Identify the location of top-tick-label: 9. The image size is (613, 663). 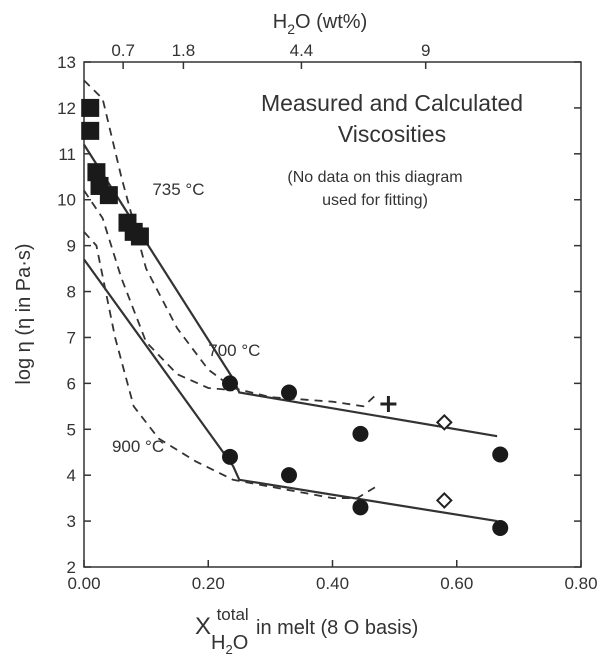
(425, 50).